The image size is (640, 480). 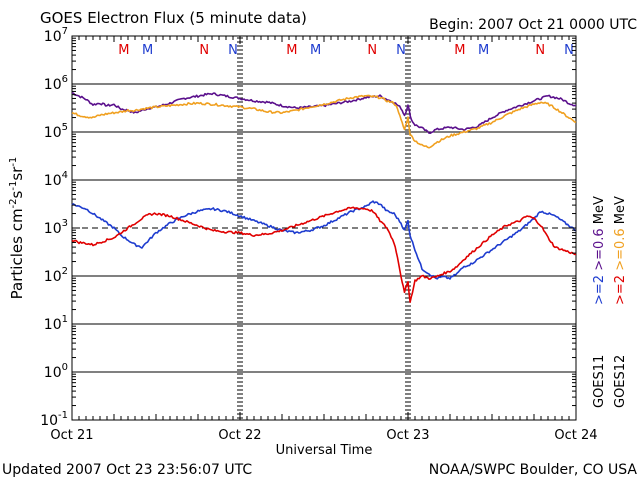 I want to click on legend-goes12-ge06: >=0.6, so click(x=620, y=249).